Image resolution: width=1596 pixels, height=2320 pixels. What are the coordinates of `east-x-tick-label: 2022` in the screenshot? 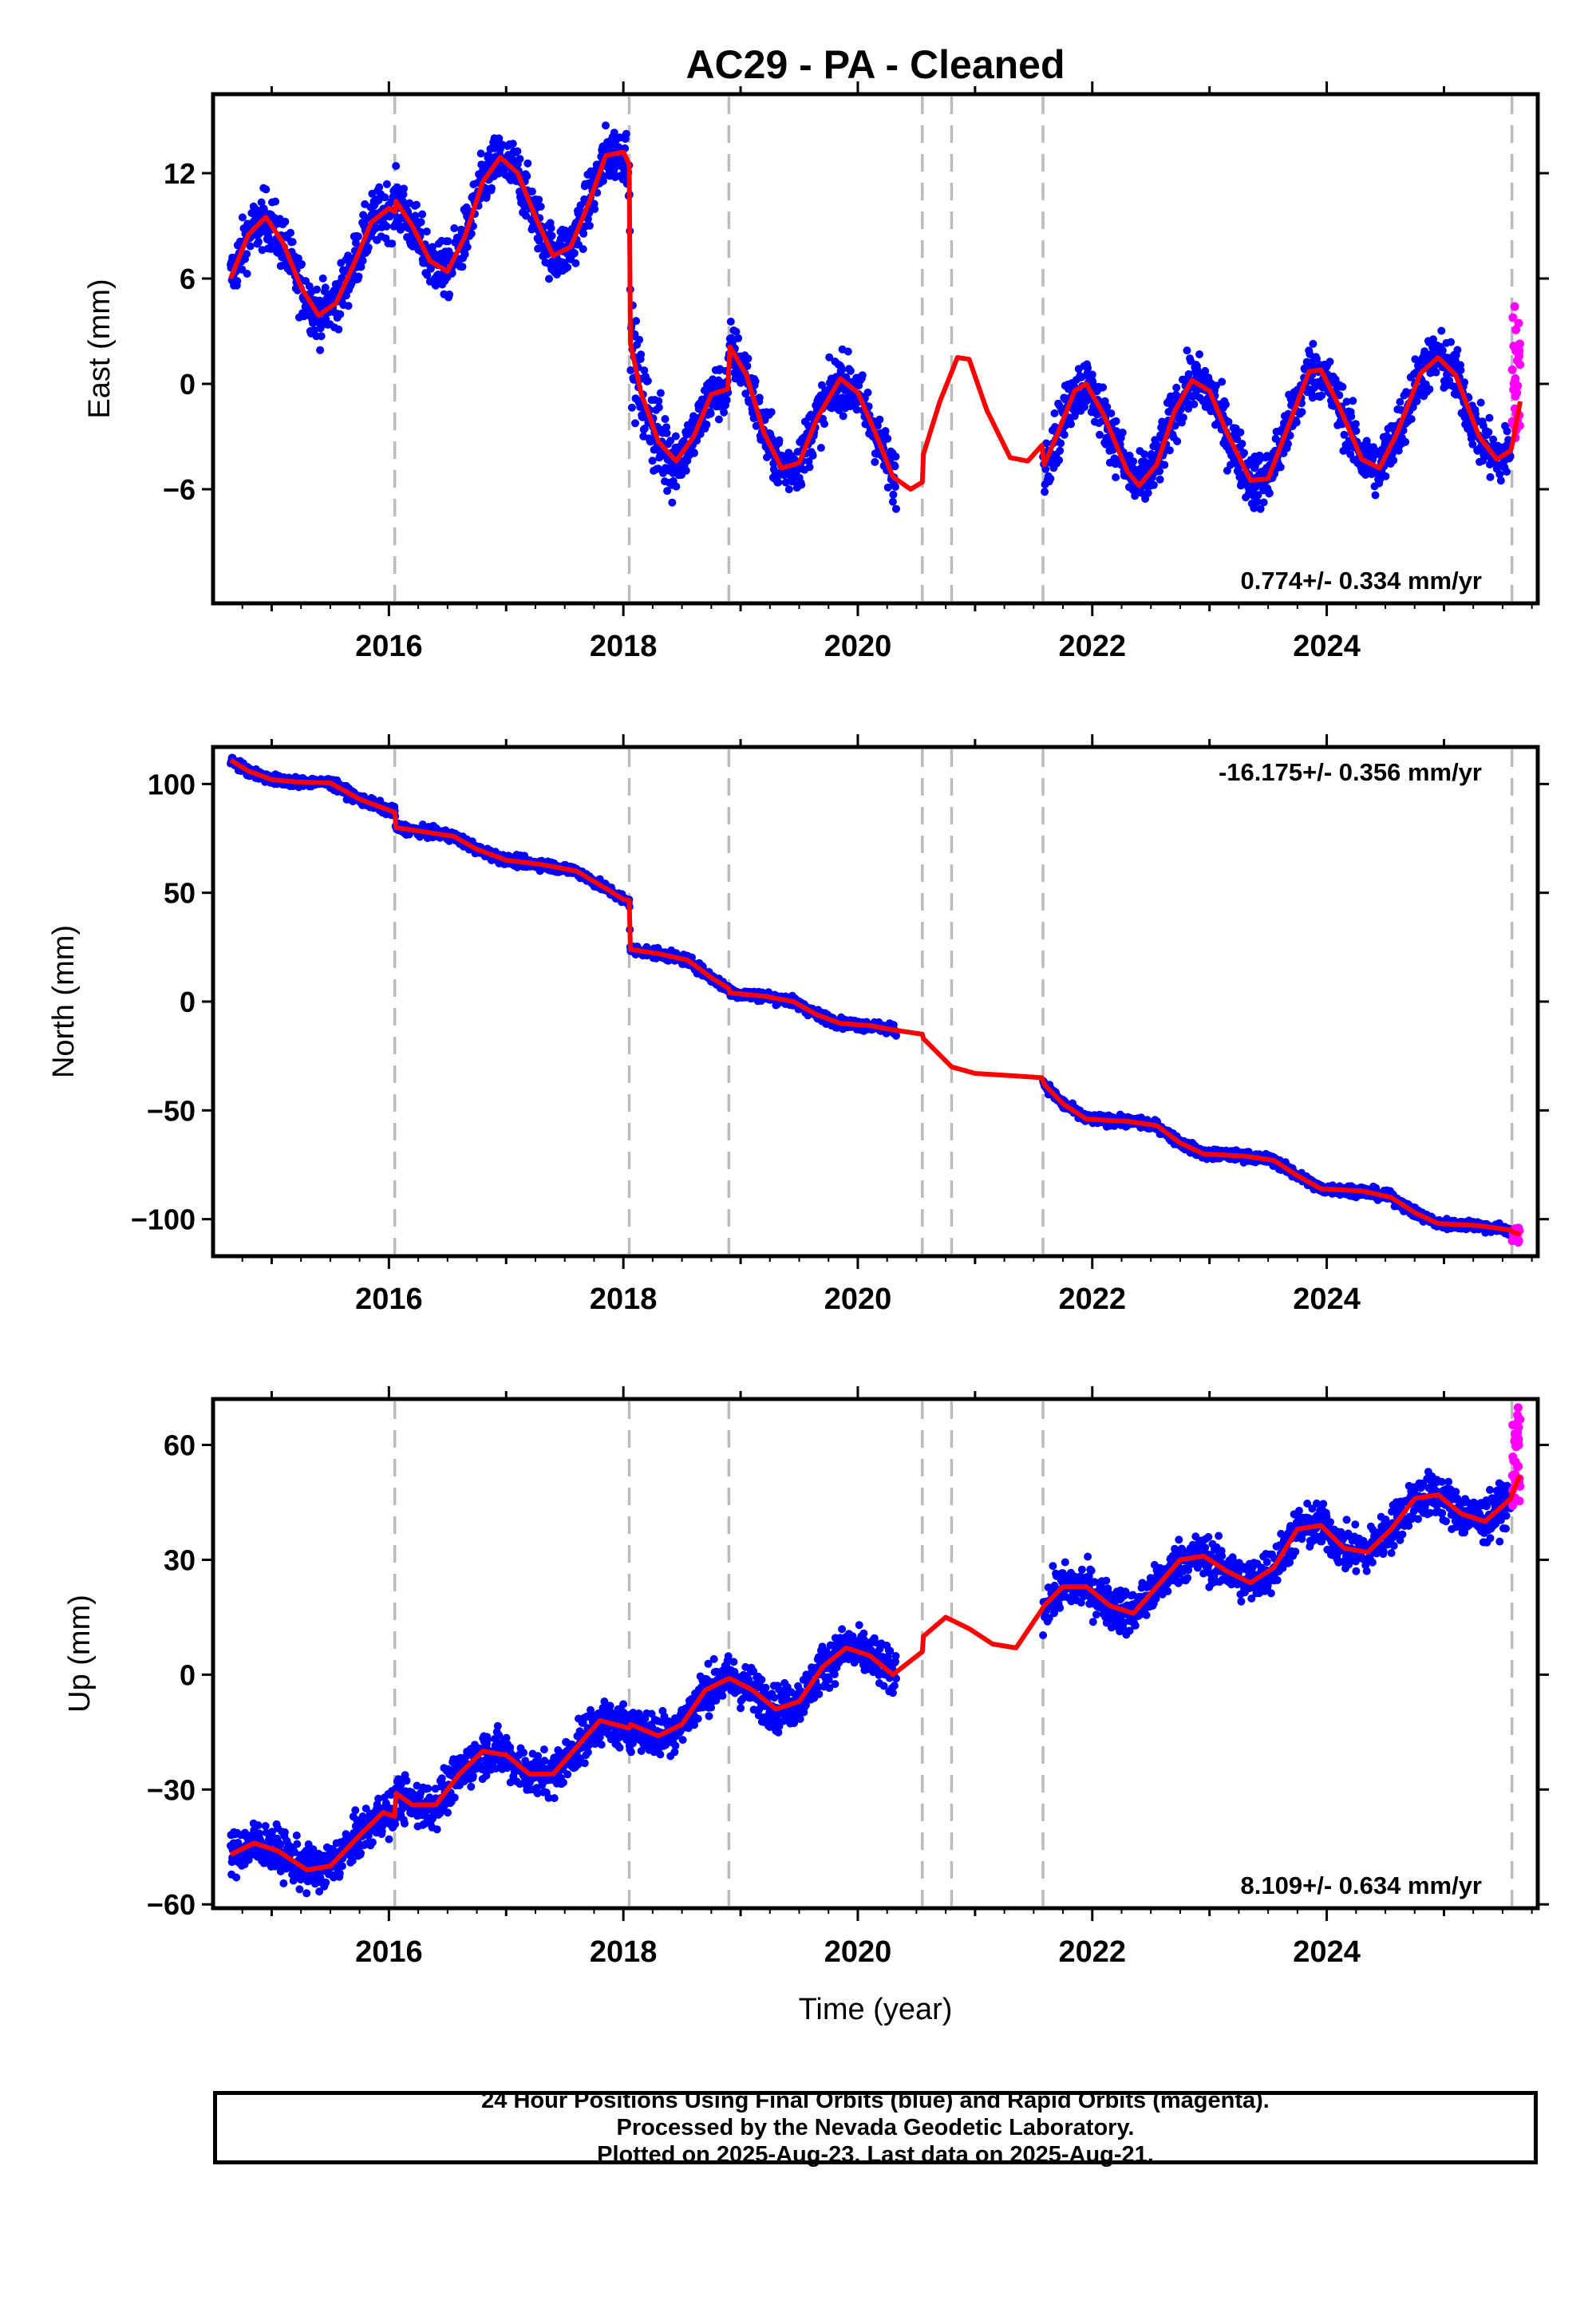 It's located at (1092, 646).